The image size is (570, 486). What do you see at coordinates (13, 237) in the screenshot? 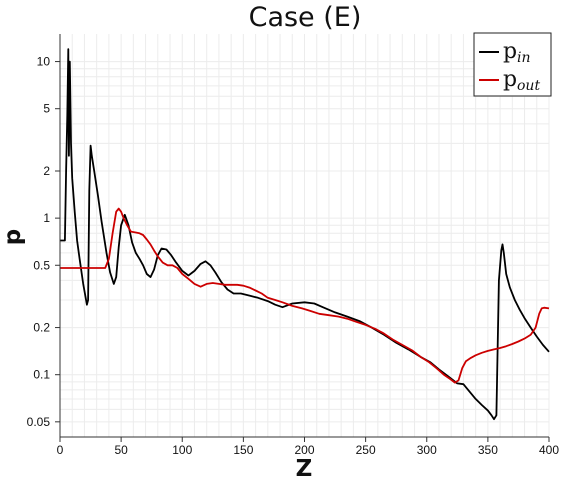
I see `y-axis-label: p` at bounding box center [13, 237].